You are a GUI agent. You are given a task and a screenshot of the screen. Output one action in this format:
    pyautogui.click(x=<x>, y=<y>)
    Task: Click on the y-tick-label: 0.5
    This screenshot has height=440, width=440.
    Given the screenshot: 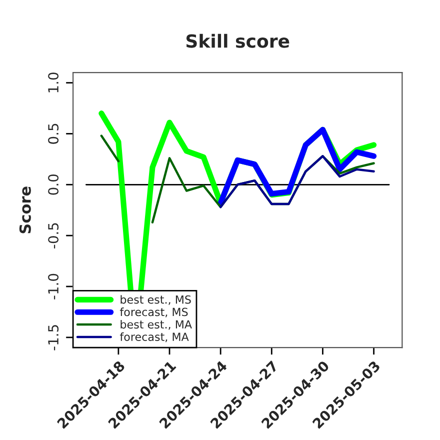 What is the action you would take?
    pyautogui.click(x=53, y=134)
    